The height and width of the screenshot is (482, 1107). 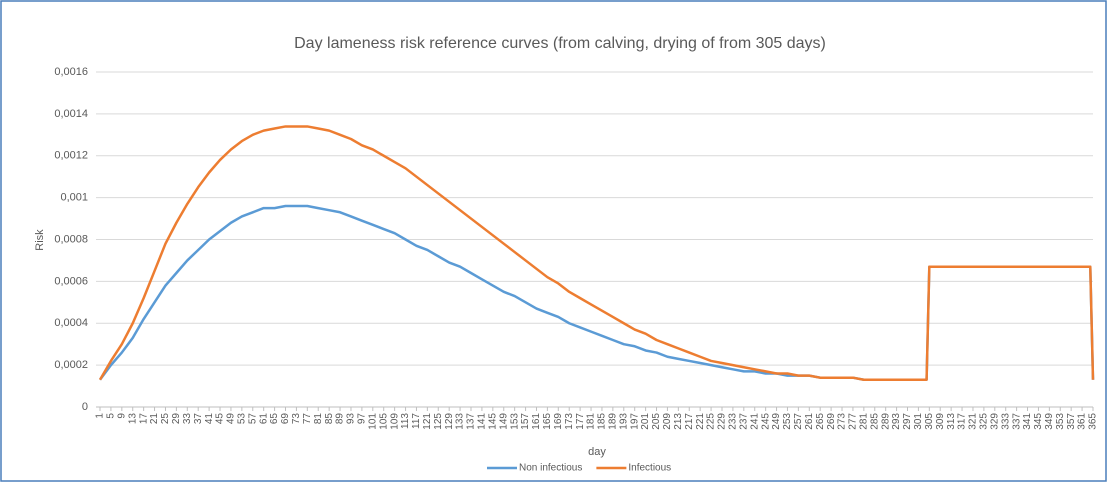 I want to click on x-tick-label: 221, so click(x=700, y=421).